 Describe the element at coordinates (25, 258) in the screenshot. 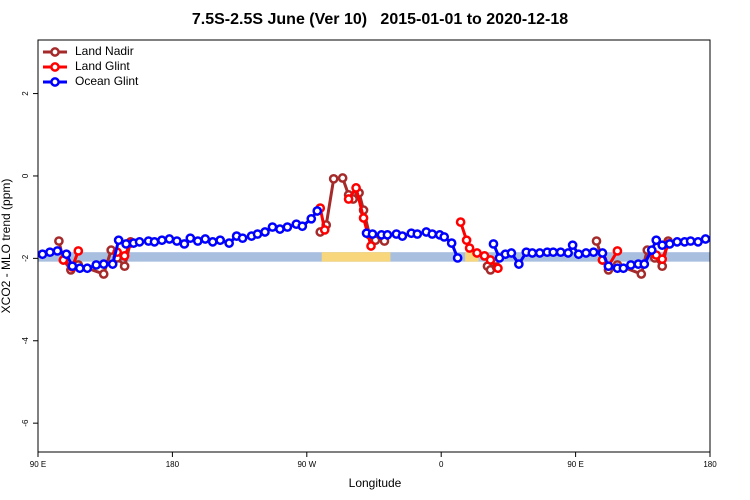

I see `y-tick-label: -2` at that location.